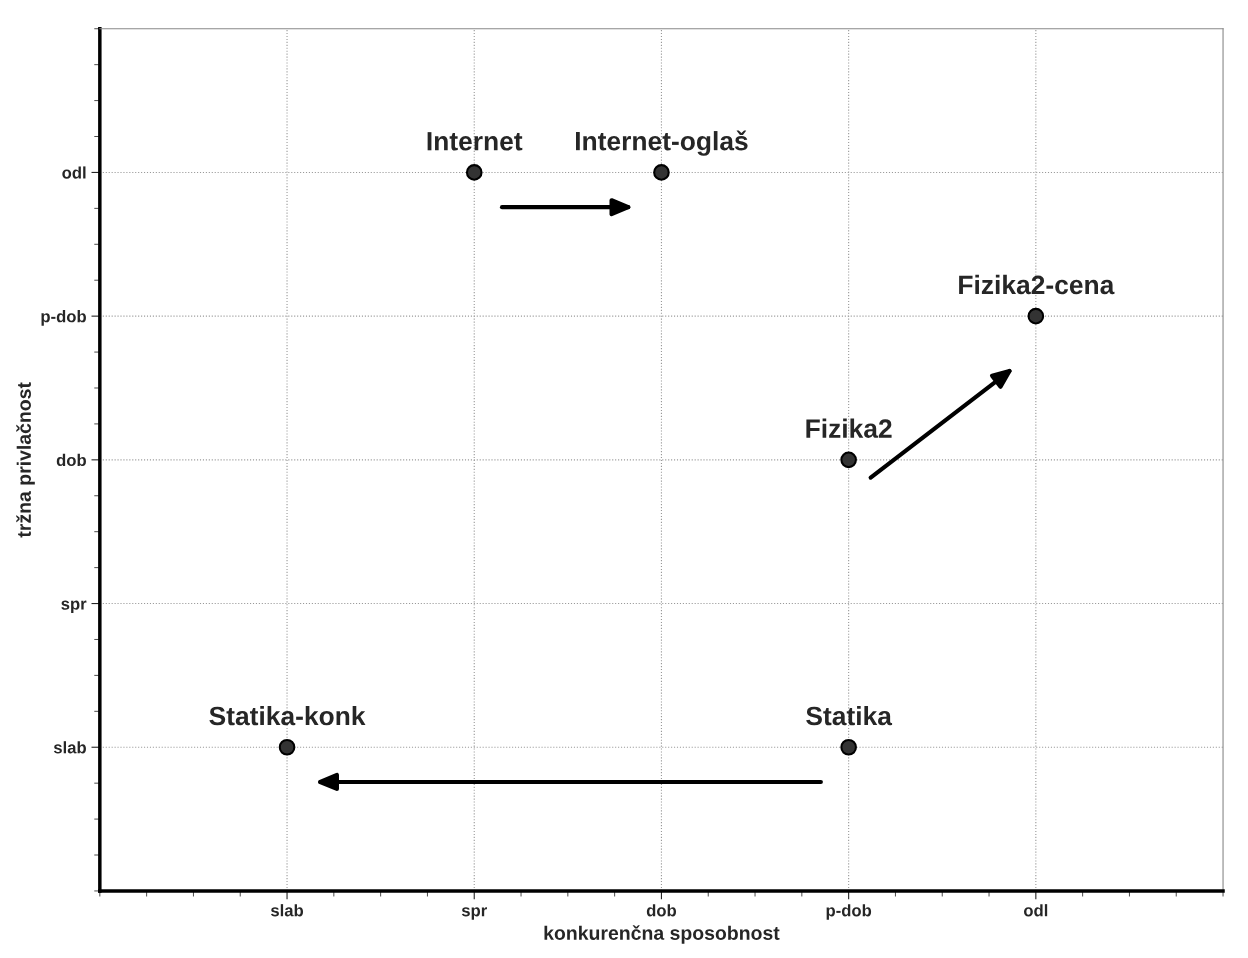 The height and width of the screenshot is (958, 1248). What do you see at coordinates (287, 910) in the screenshot?
I see `x-tick-label: slab` at bounding box center [287, 910].